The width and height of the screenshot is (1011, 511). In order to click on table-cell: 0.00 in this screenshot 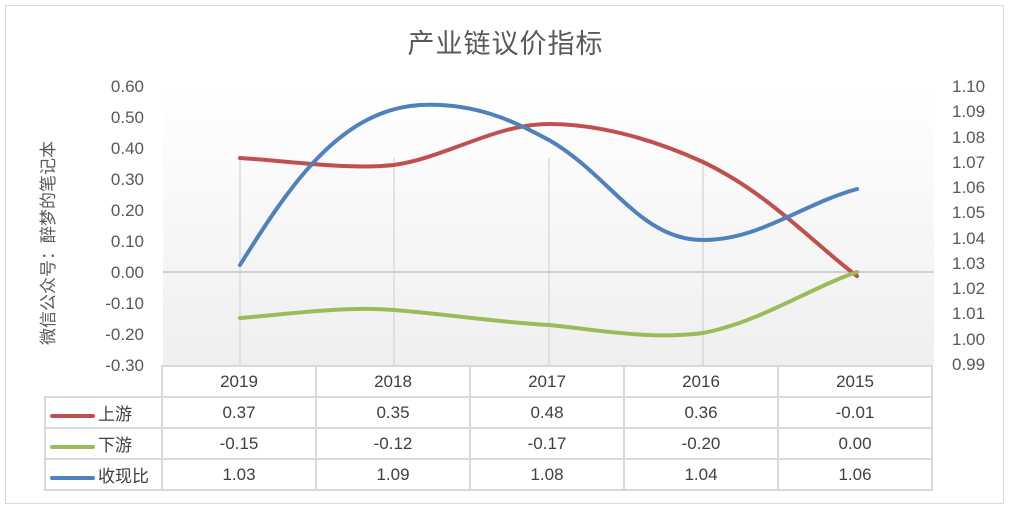, I will do `click(855, 443)`.